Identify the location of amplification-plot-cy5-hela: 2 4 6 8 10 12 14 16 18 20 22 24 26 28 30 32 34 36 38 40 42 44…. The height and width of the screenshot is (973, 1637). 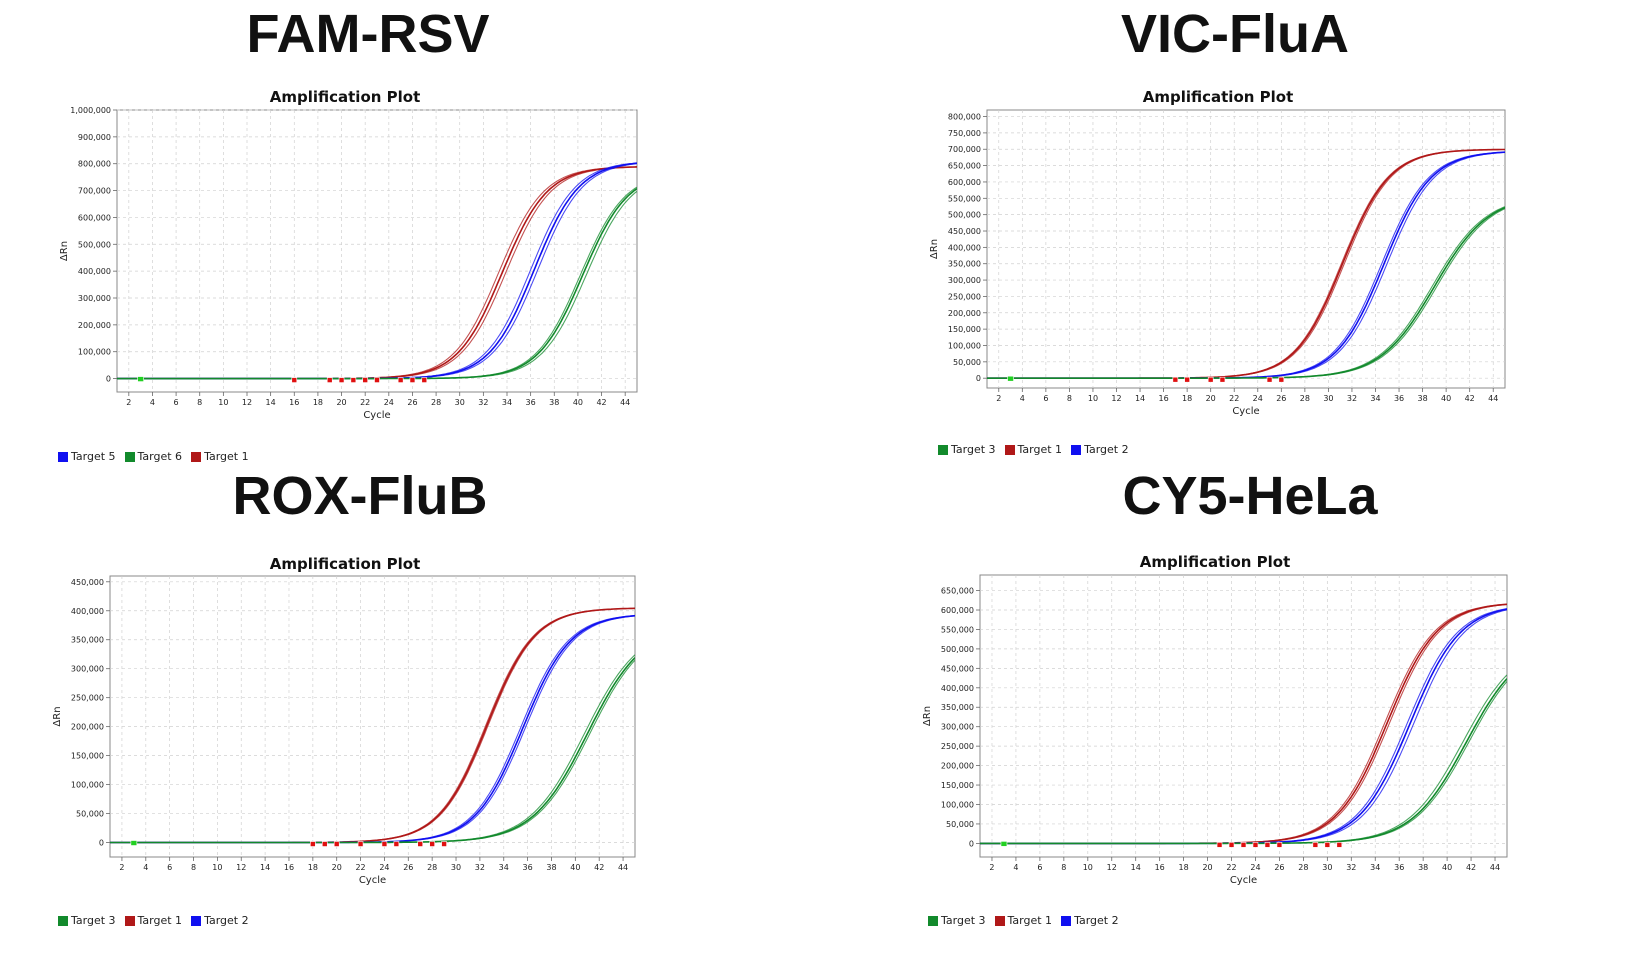
(1215, 730).